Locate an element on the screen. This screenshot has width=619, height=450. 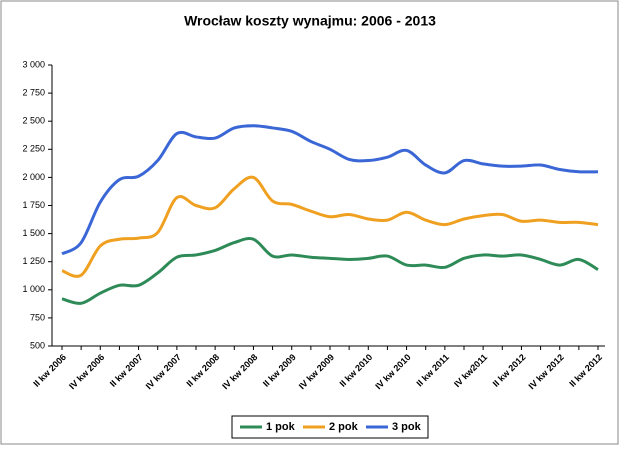
legend-label: 2 pok is located at coordinates (344, 427).